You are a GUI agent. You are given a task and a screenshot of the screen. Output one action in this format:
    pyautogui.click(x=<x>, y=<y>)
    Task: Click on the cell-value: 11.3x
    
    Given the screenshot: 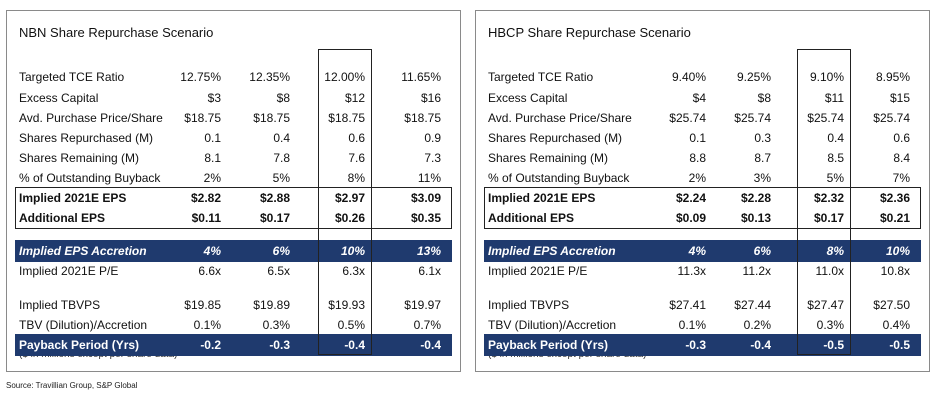 What is the action you would take?
    pyautogui.click(x=691, y=271)
    